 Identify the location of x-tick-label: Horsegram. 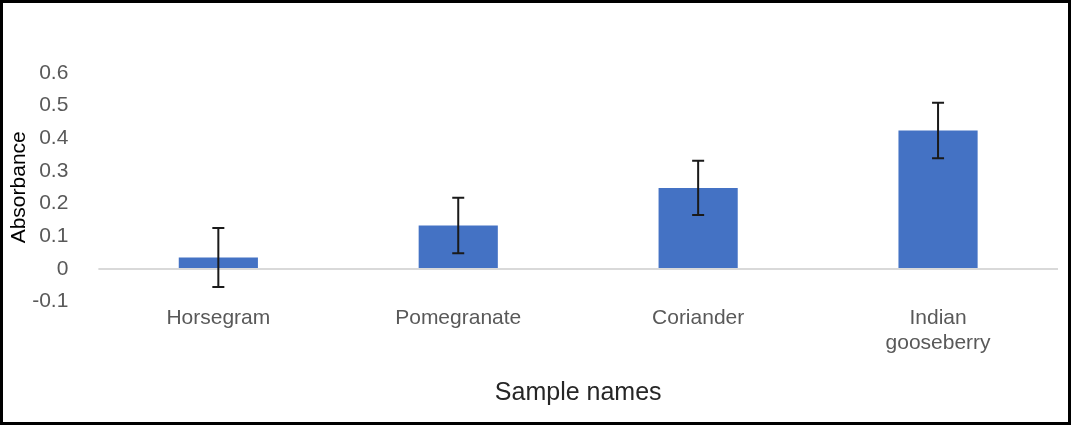
(218, 316).